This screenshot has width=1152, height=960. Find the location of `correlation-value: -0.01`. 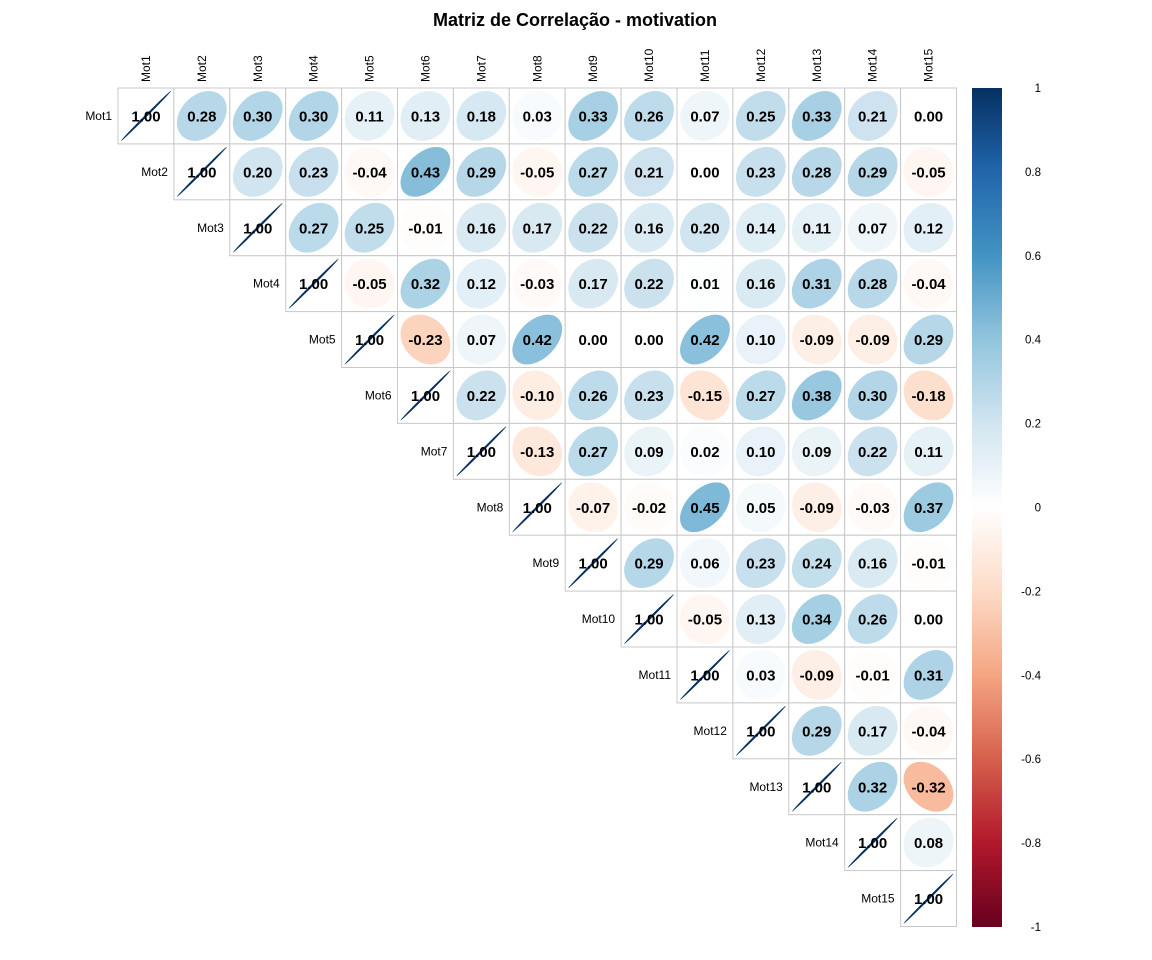

correlation-value: -0.01 is located at coordinates (873, 675).